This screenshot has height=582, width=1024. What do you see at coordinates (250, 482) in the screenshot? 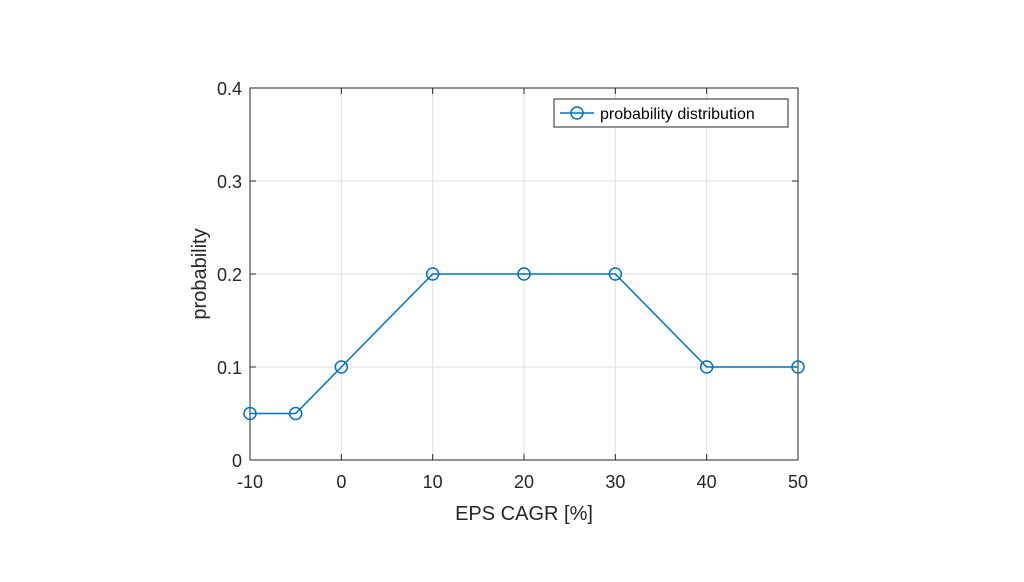
I see `x-tick-label: -10` at bounding box center [250, 482].